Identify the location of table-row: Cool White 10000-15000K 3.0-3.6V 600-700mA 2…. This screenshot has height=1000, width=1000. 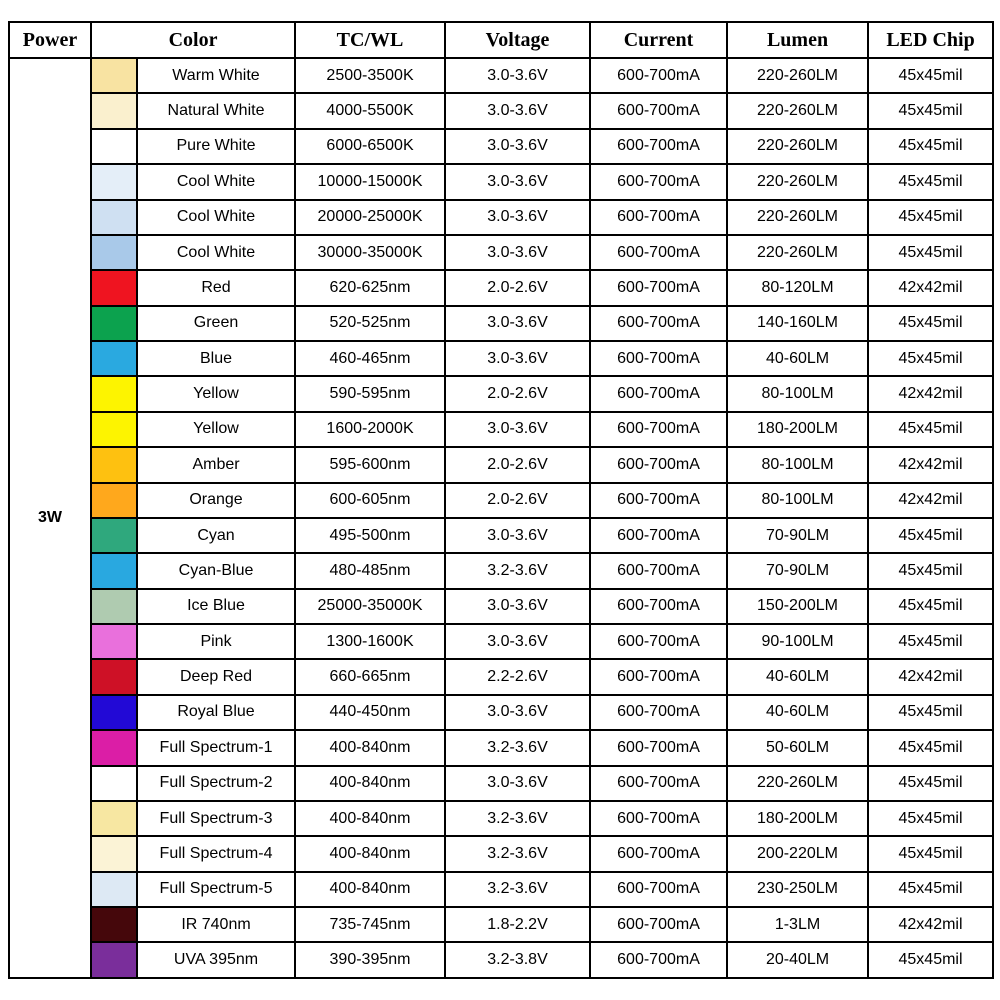
(502, 182).